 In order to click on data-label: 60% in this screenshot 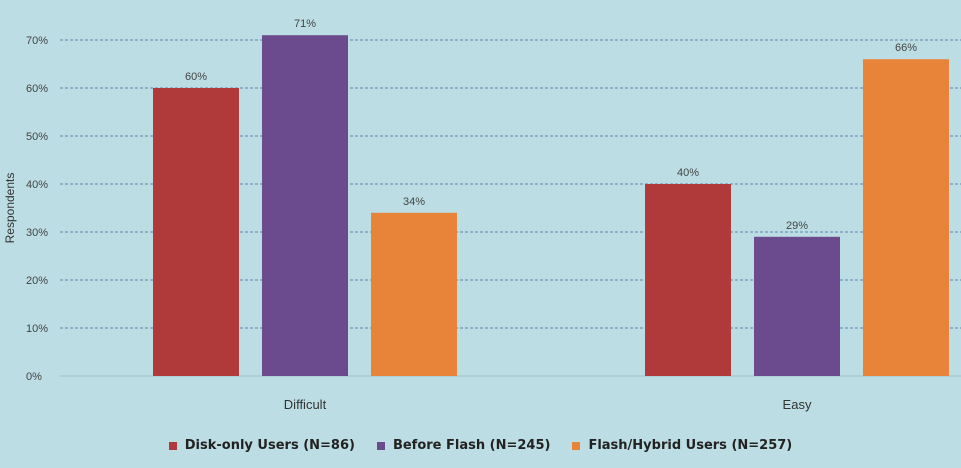, I will do `click(196, 77)`.